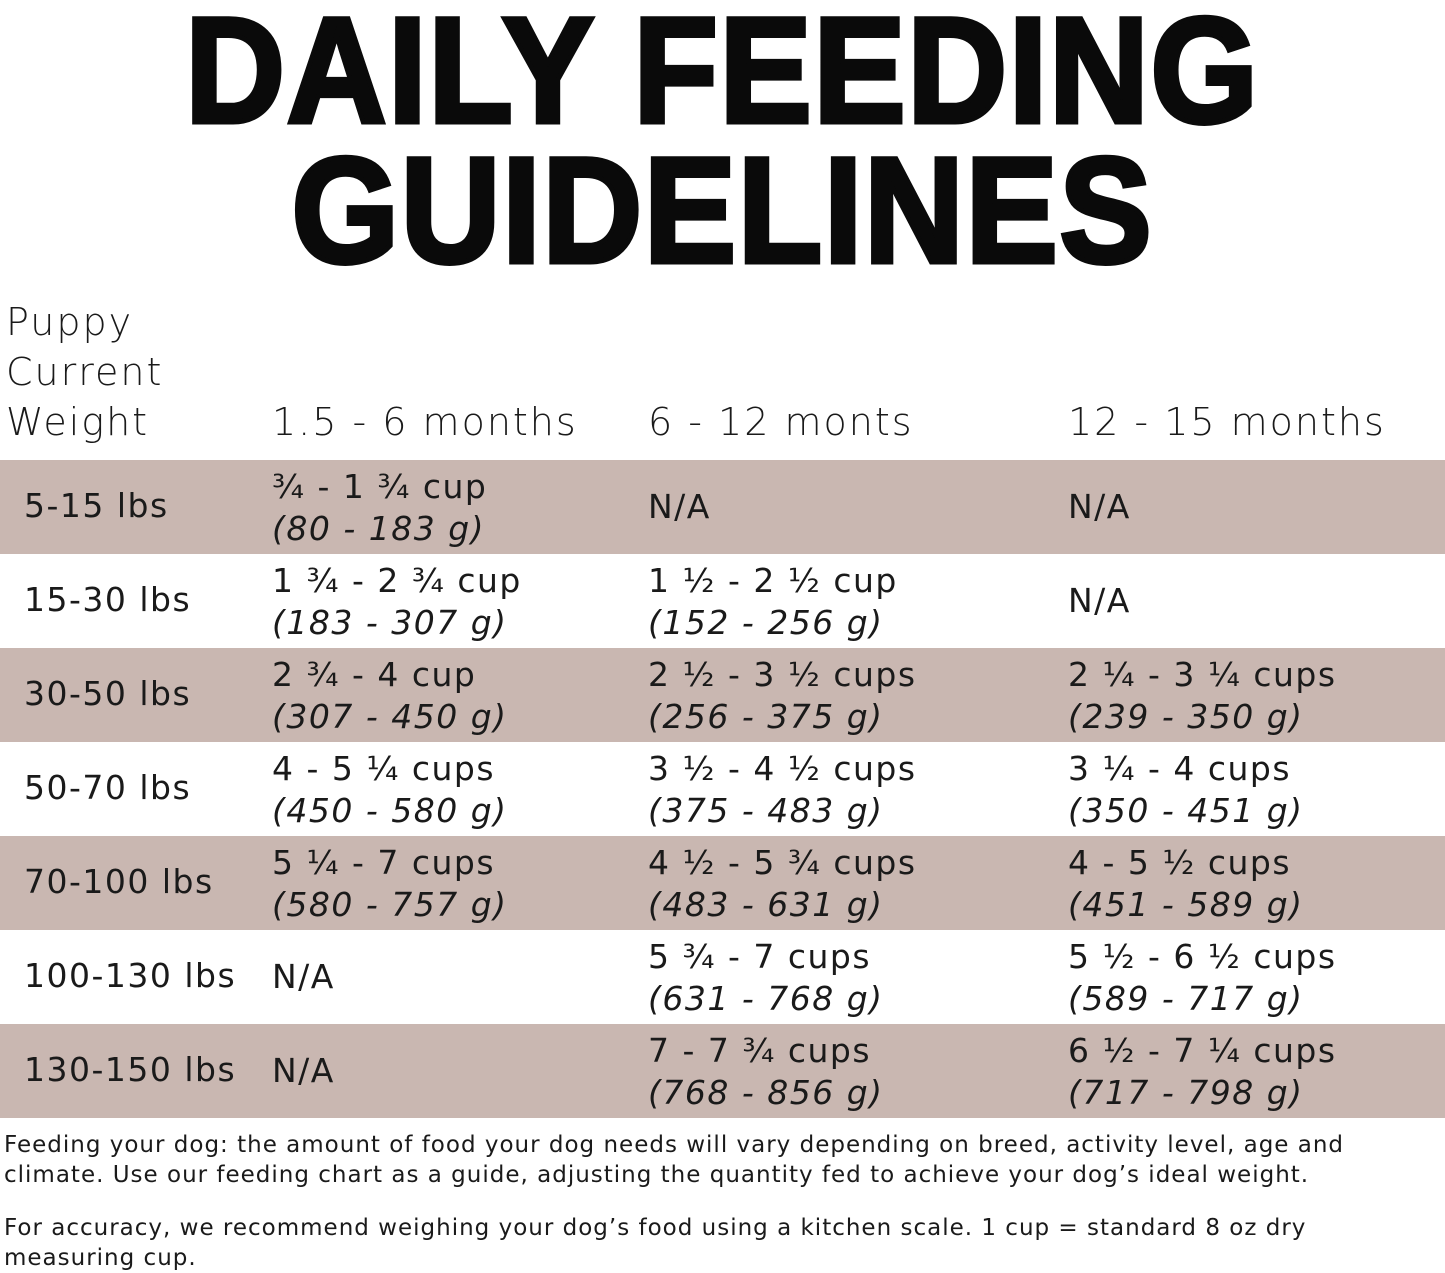 This screenshot has height=1273, width=1445. Describe the element at coordinates (782, 862) in the screenshot. I see `cups-amount: 4 ½ - 5 ¾ cups` at that location.